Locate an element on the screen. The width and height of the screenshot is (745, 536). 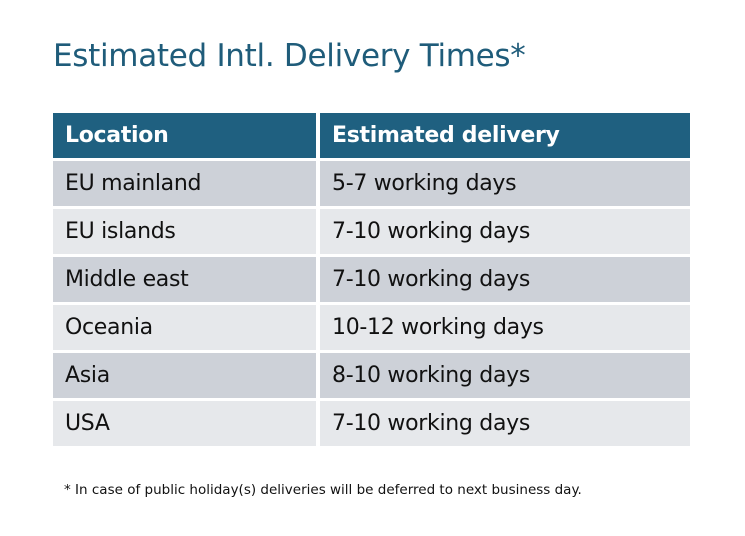
table-row: Asia 8-10 working days is located at coordinates (371, 375).